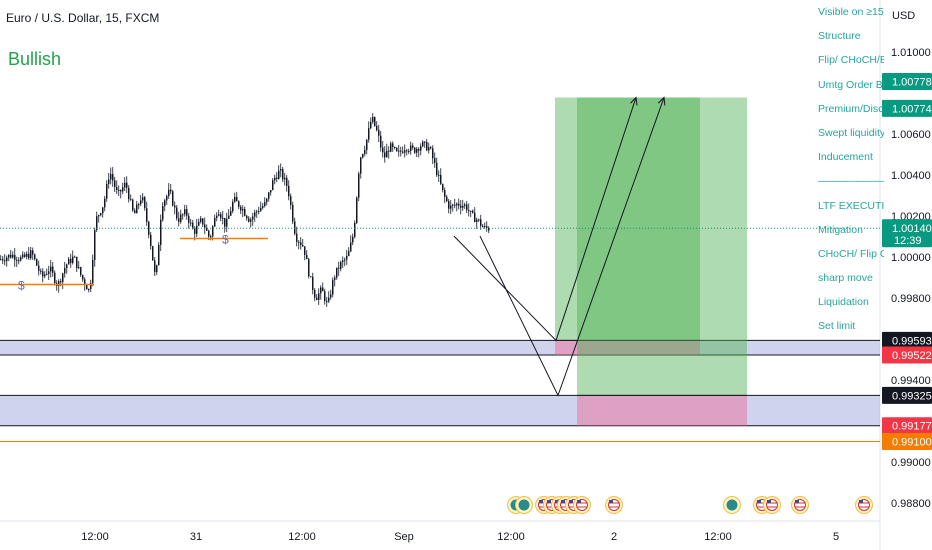 This screenshot has height=550, width=932. Describe the element at coordinates (35, 59) in the screenshot. I see `bias-label: Bullish` at that location.